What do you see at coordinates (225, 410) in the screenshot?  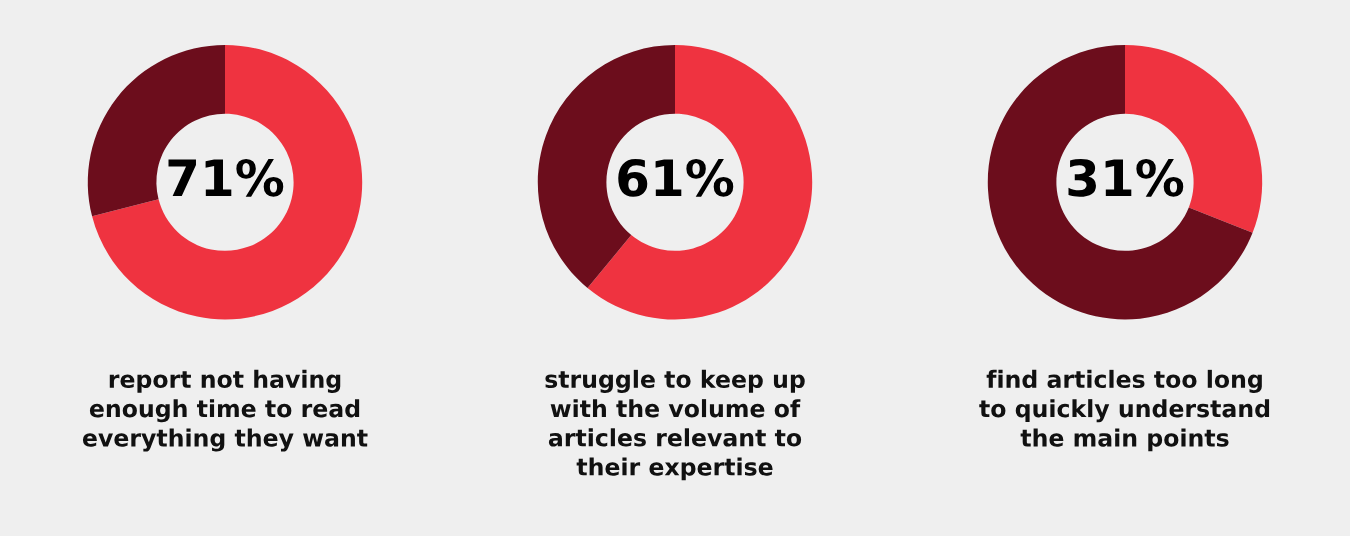 I see `text: report not having enough time to read everything they want` at bounding box center [225, 410].